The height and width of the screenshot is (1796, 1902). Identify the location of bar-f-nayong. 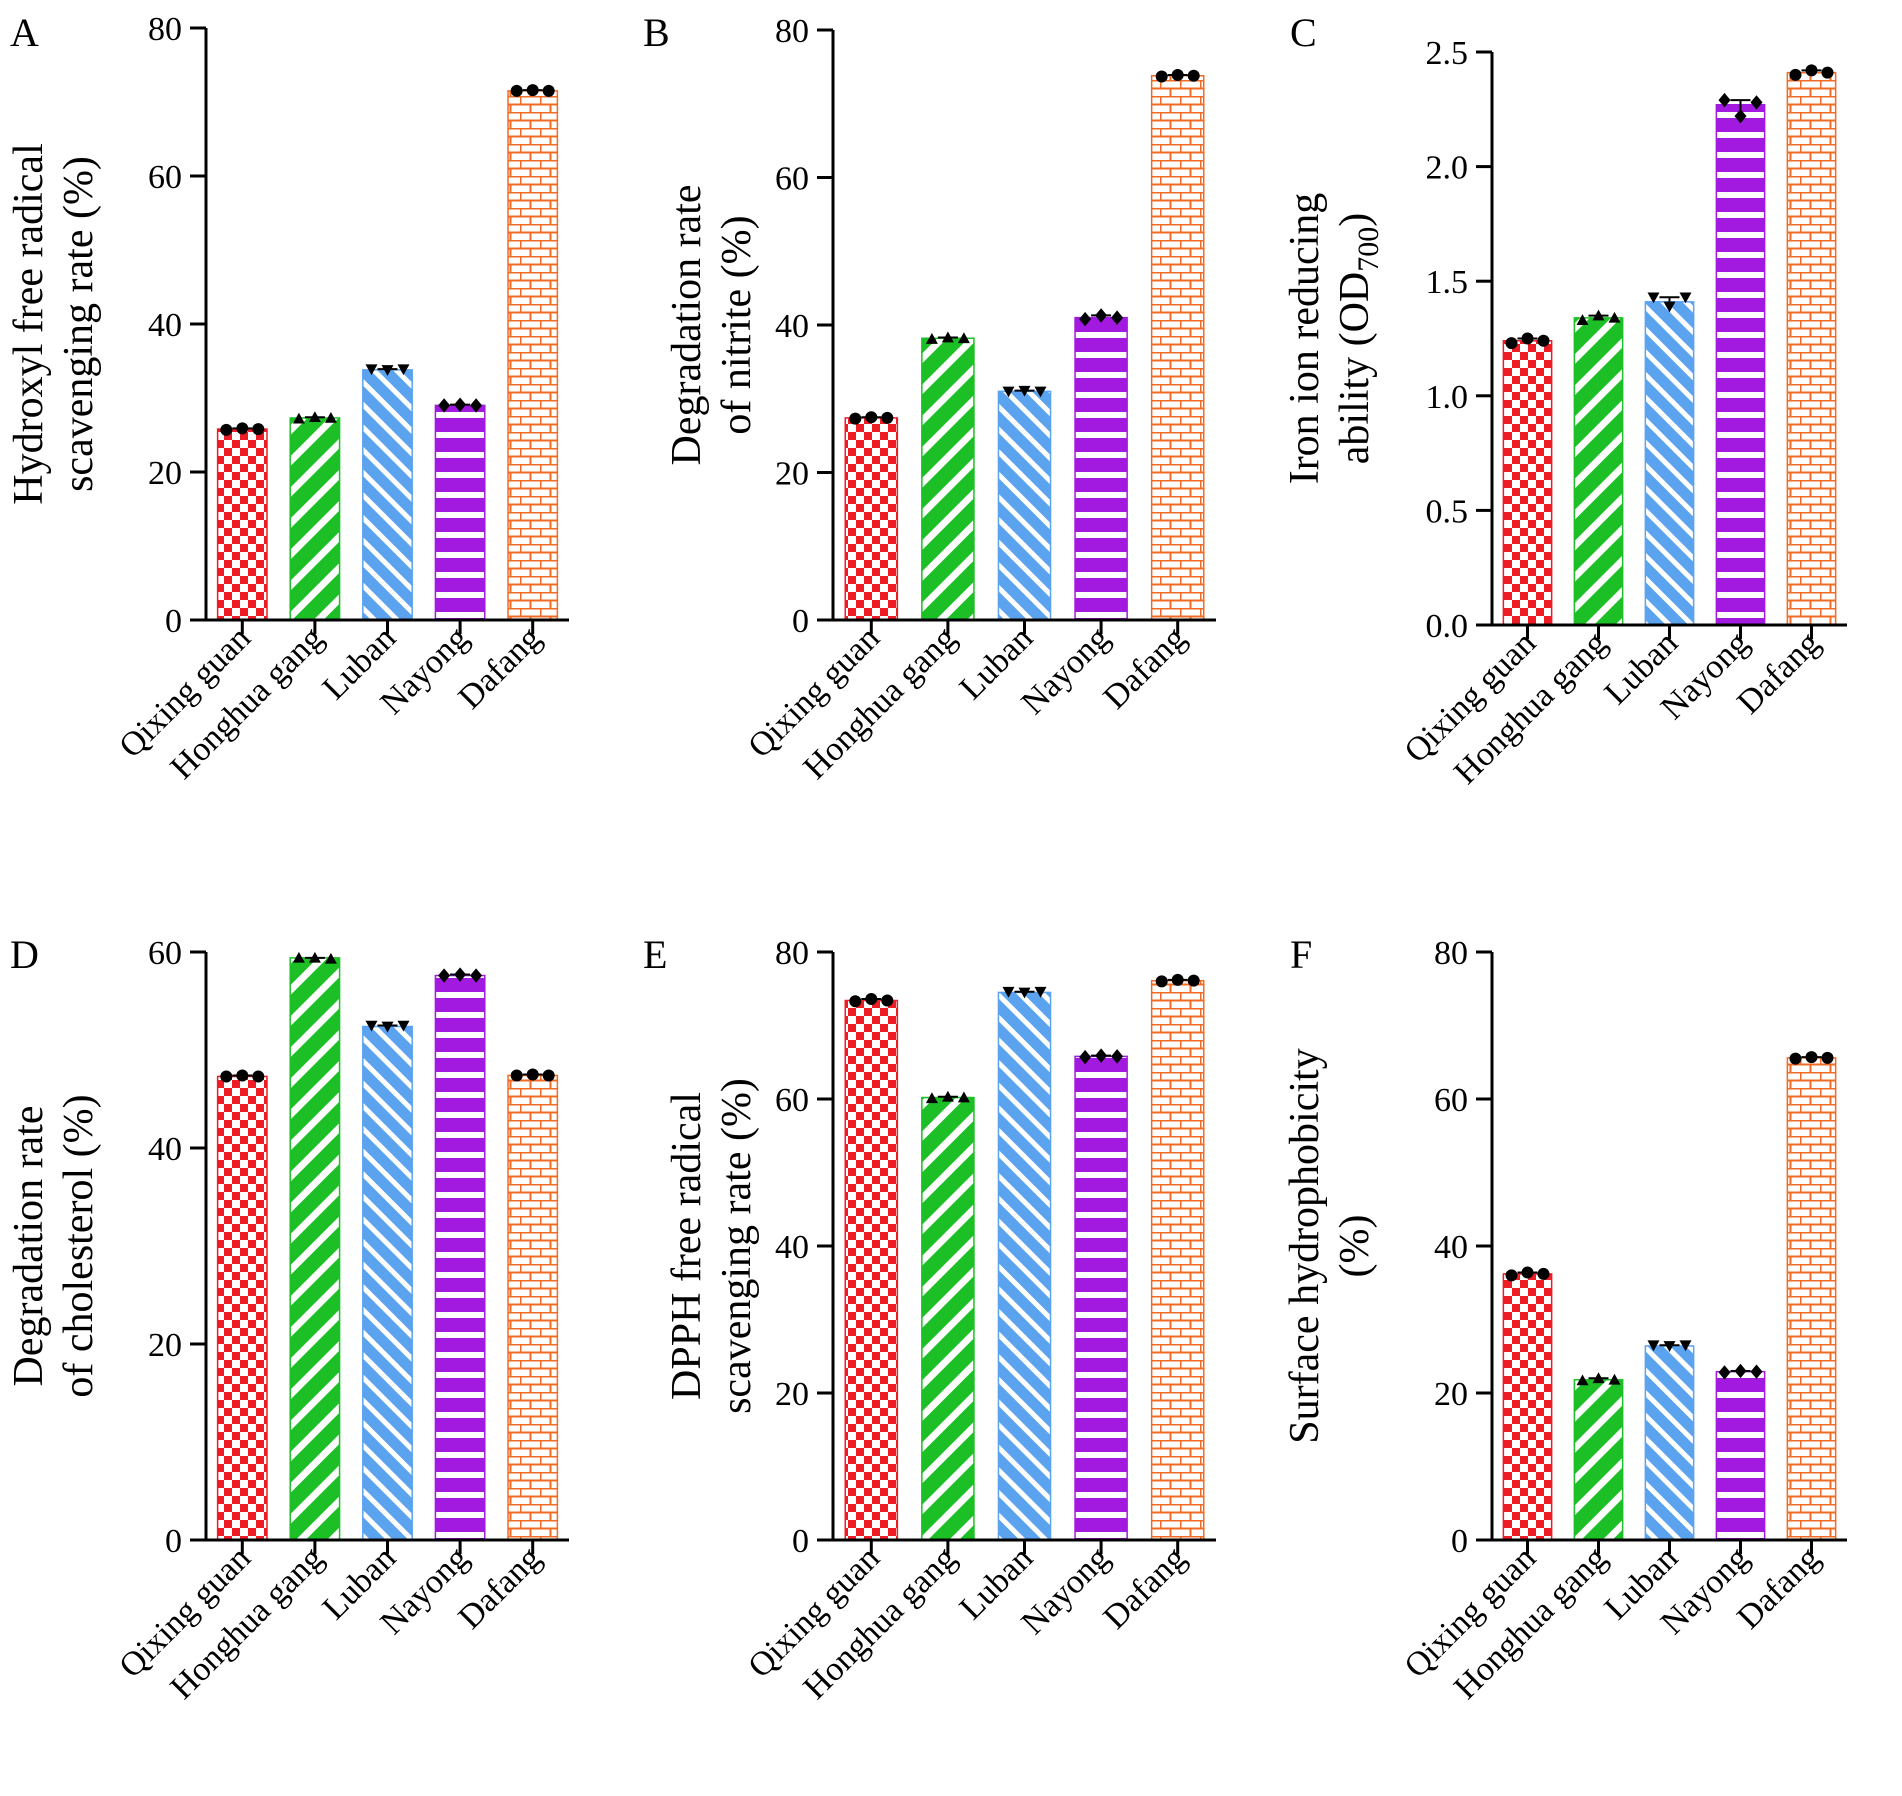
(1740, 1455).